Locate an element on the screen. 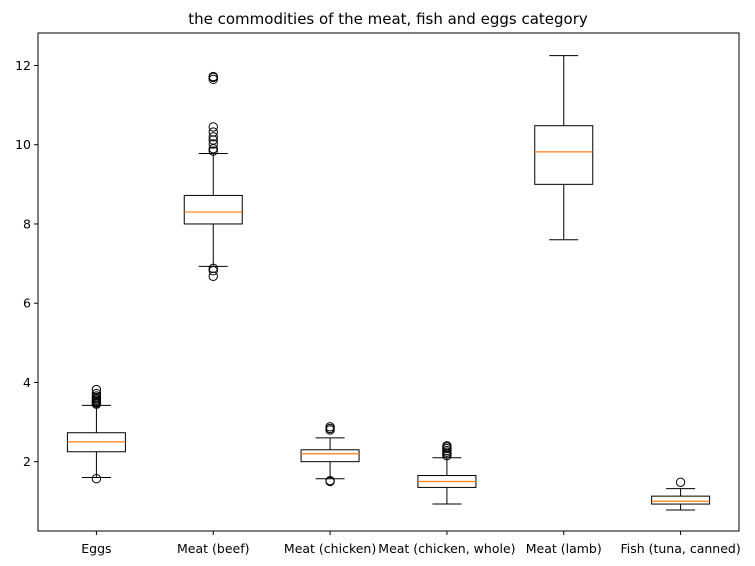 This screenshot has height=566, width=755. x-tick-label: Meat (beef) is located at coordinates (213, 548).